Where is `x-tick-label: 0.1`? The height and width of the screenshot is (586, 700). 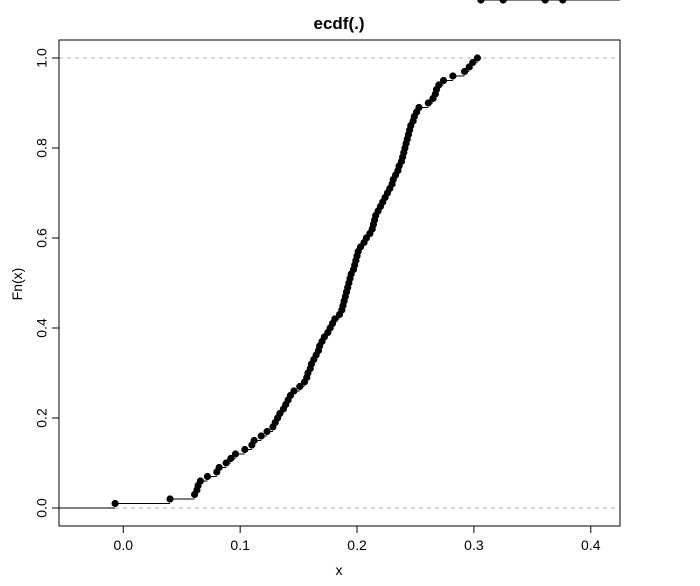 x-tick-label: 0.1 is located at coordinates (240, 545).